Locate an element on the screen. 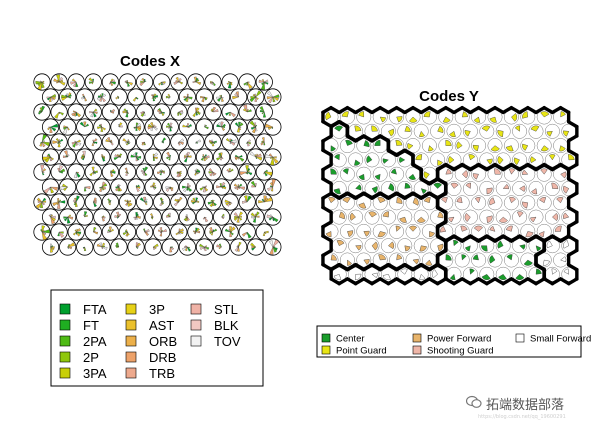  codes-x-legend-label: 2PA is located at coordinates (95, 341).